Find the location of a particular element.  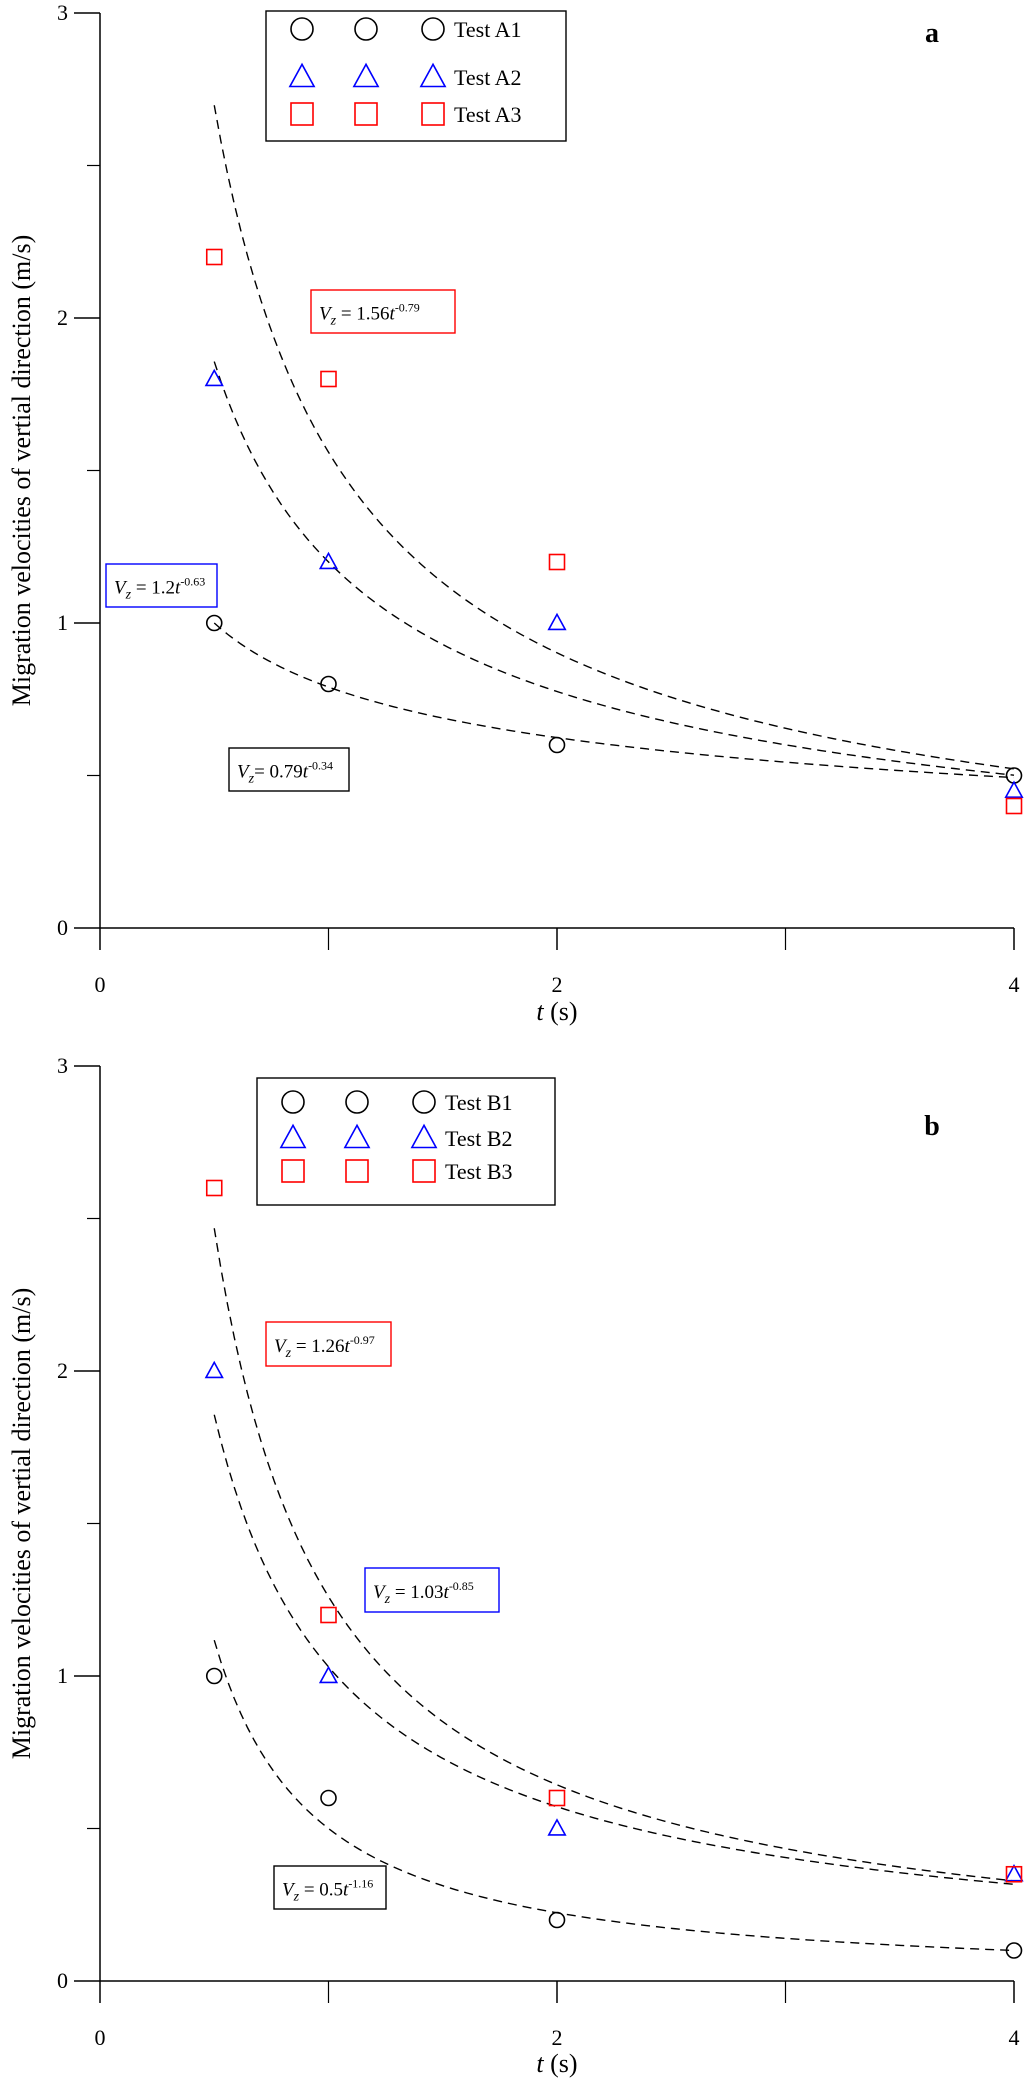

equation: Vz = 1.26t-0.97 is located at coordinates (324, 1347).